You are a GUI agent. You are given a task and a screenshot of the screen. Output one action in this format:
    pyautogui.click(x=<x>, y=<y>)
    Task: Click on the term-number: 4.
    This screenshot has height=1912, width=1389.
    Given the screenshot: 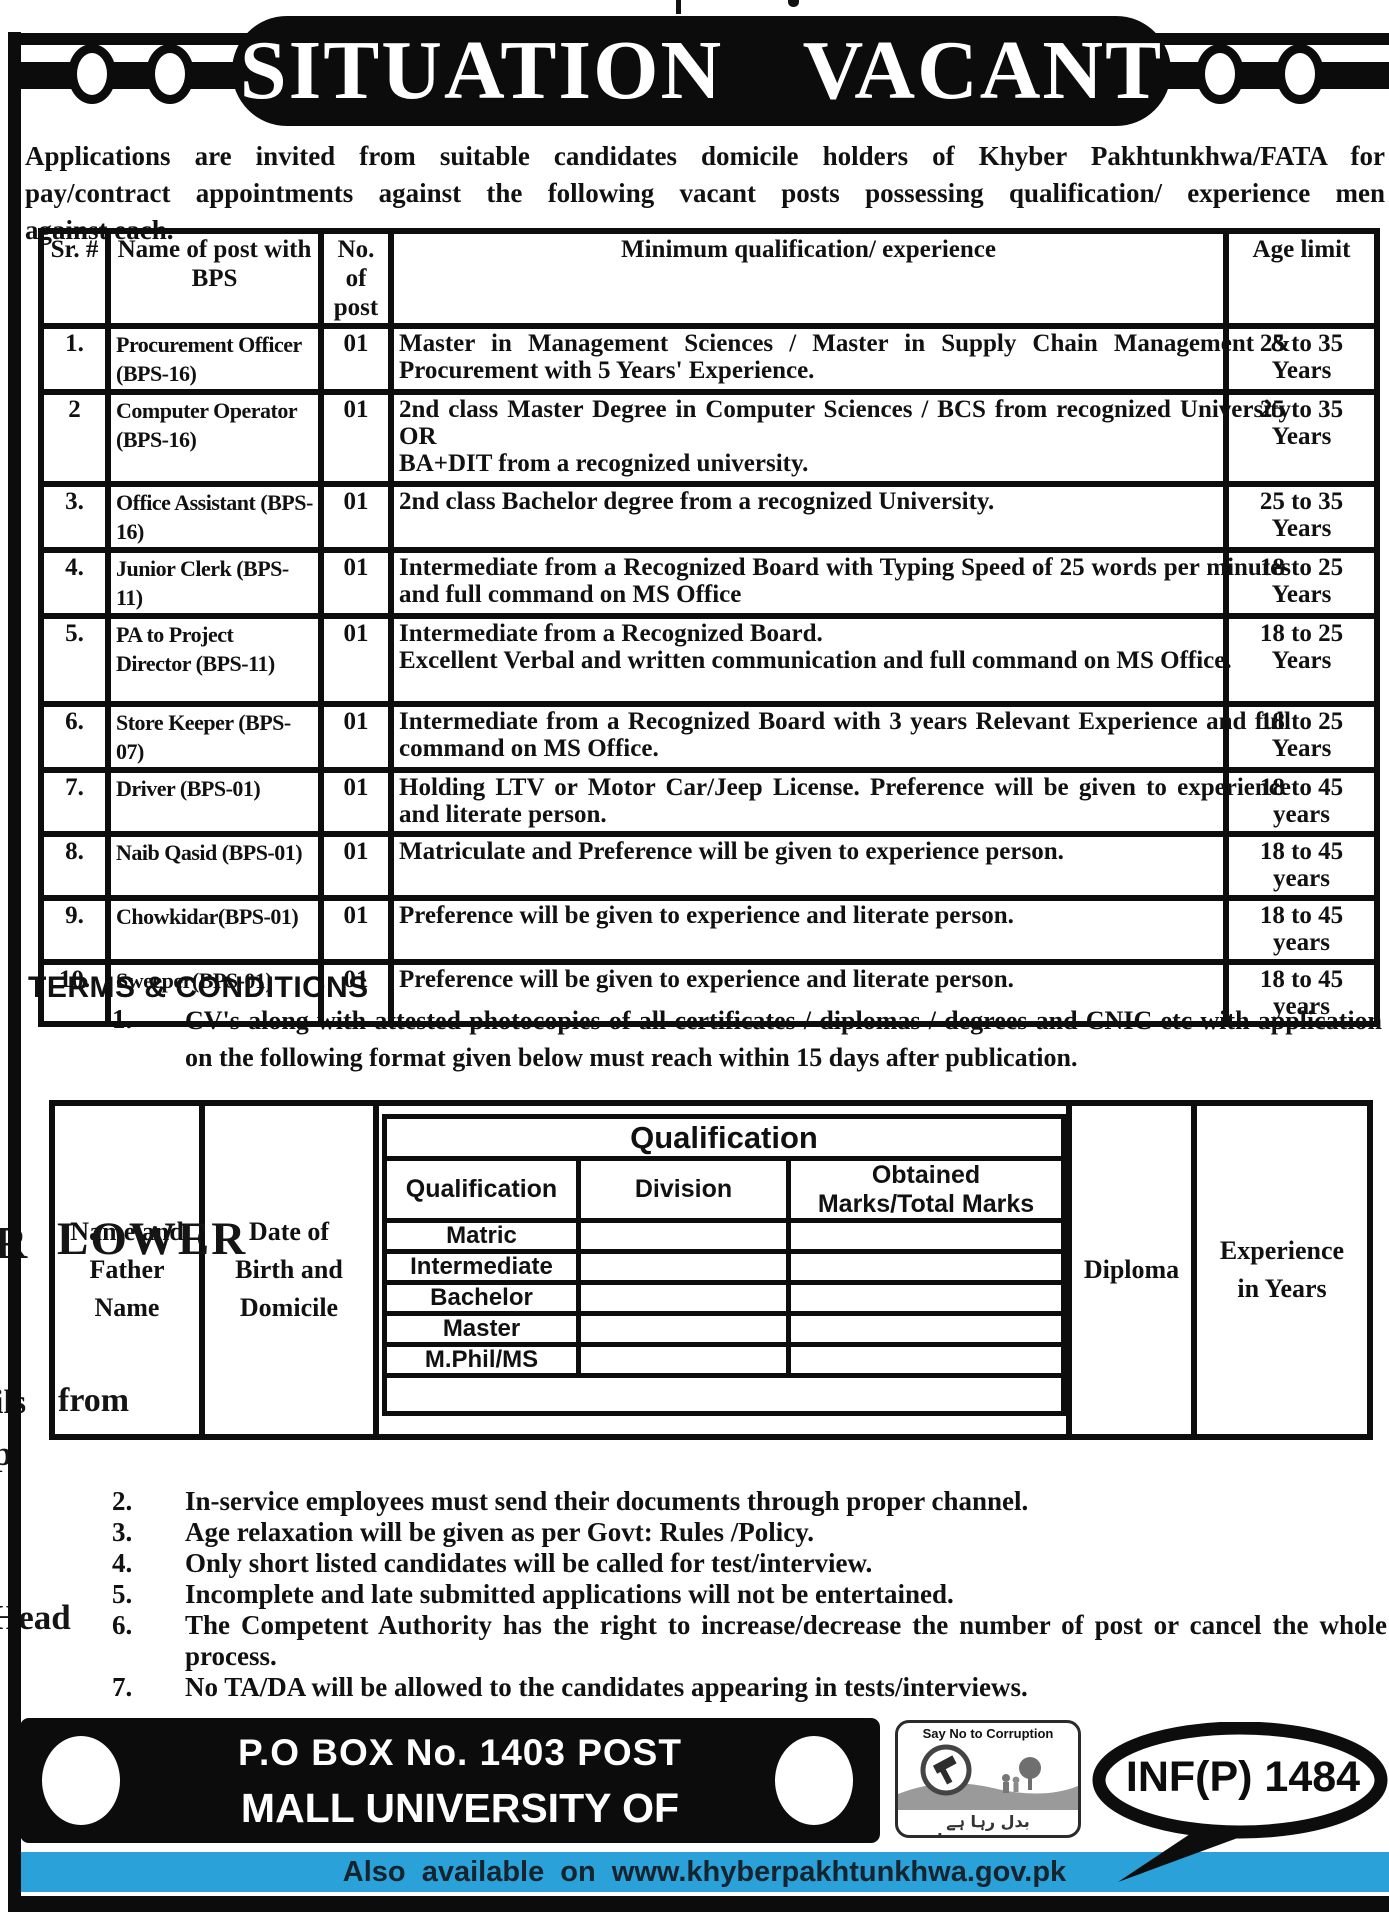 What is the action you would take?
    pyautogui.click(x=122, y=1563)
    